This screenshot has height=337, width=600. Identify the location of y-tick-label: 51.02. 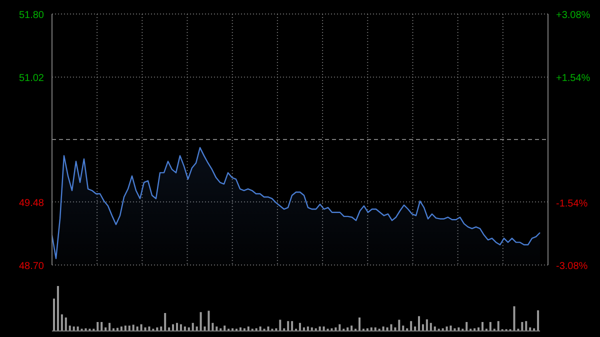
(31, 78).